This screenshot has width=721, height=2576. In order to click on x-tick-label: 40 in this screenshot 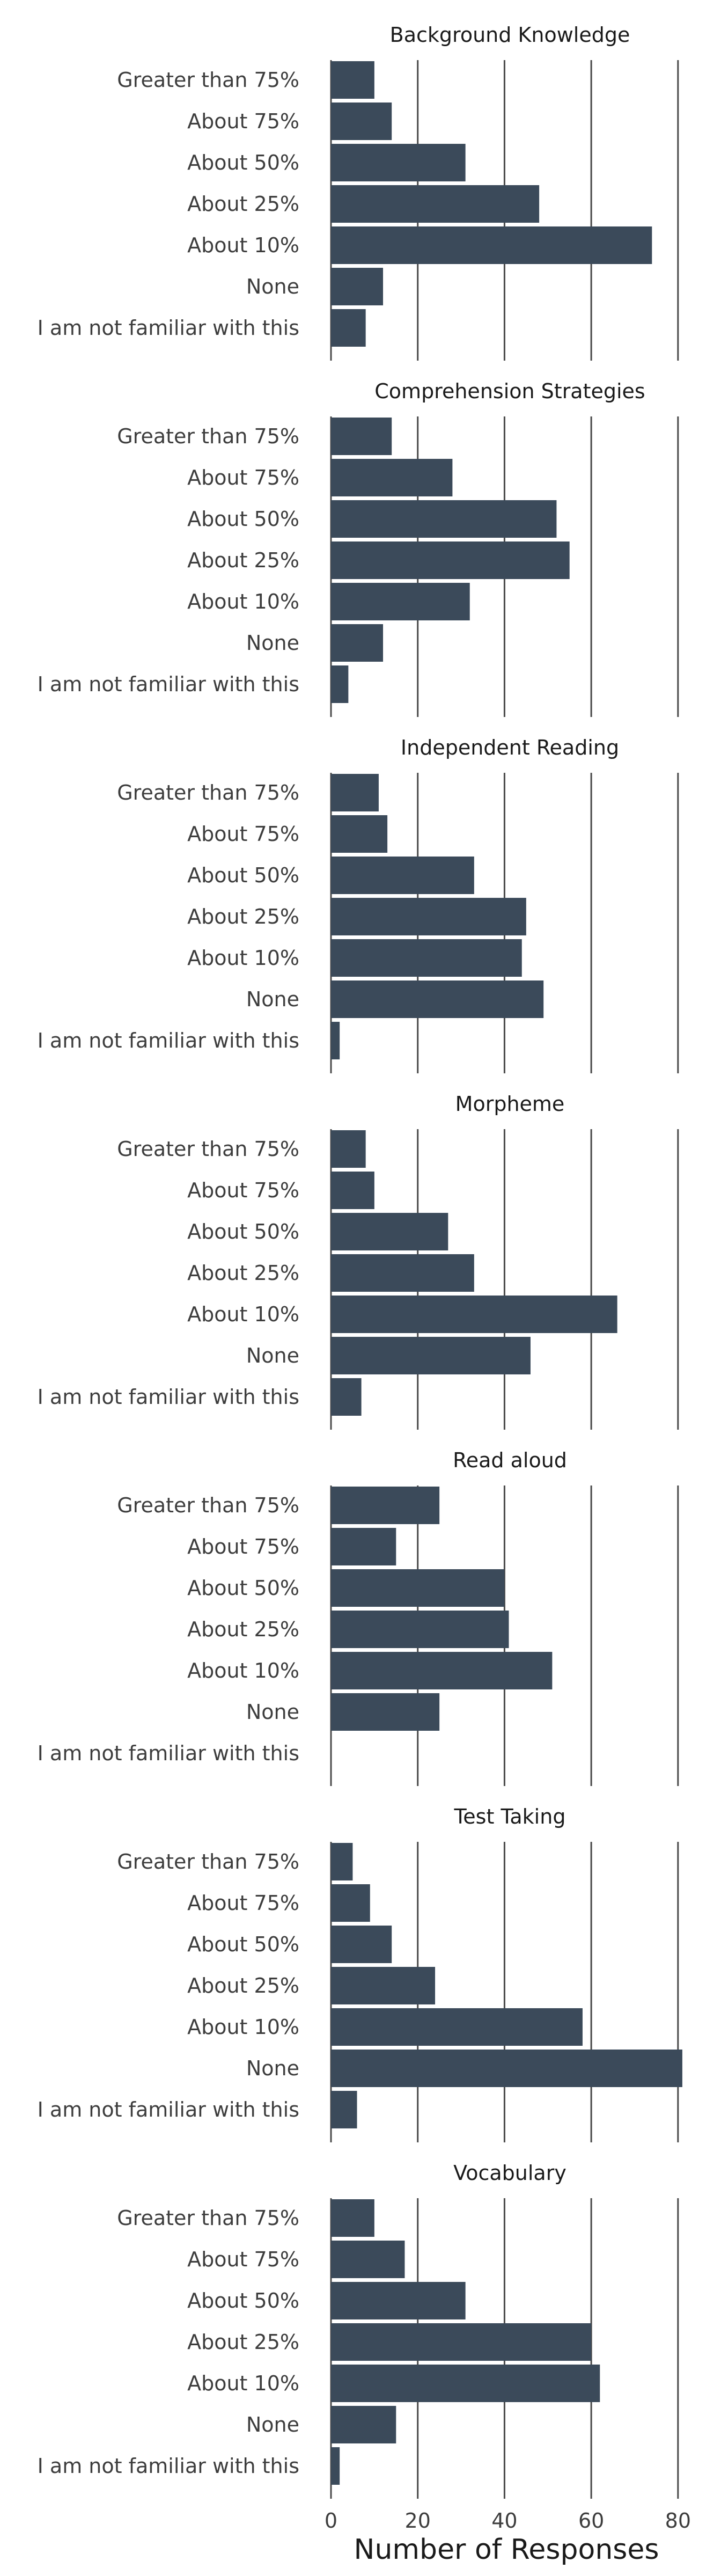, I will do `click(504, 2521)`.